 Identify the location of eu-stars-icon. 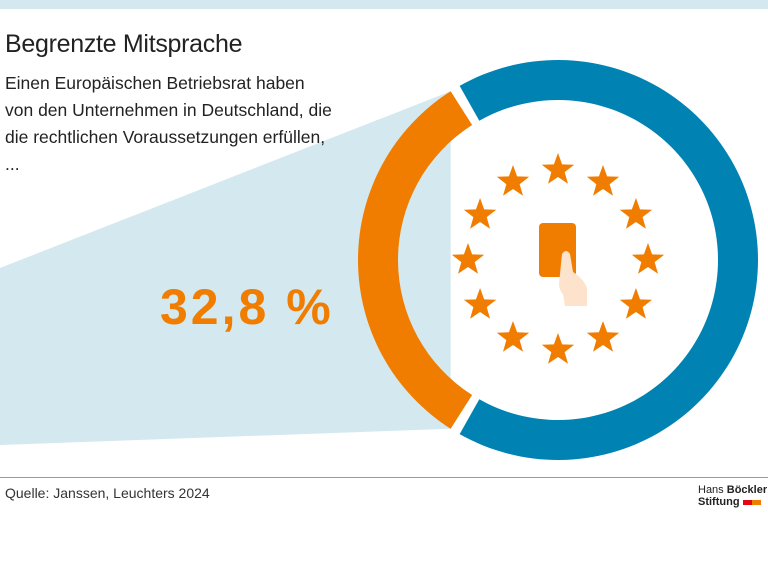
(558, 258).